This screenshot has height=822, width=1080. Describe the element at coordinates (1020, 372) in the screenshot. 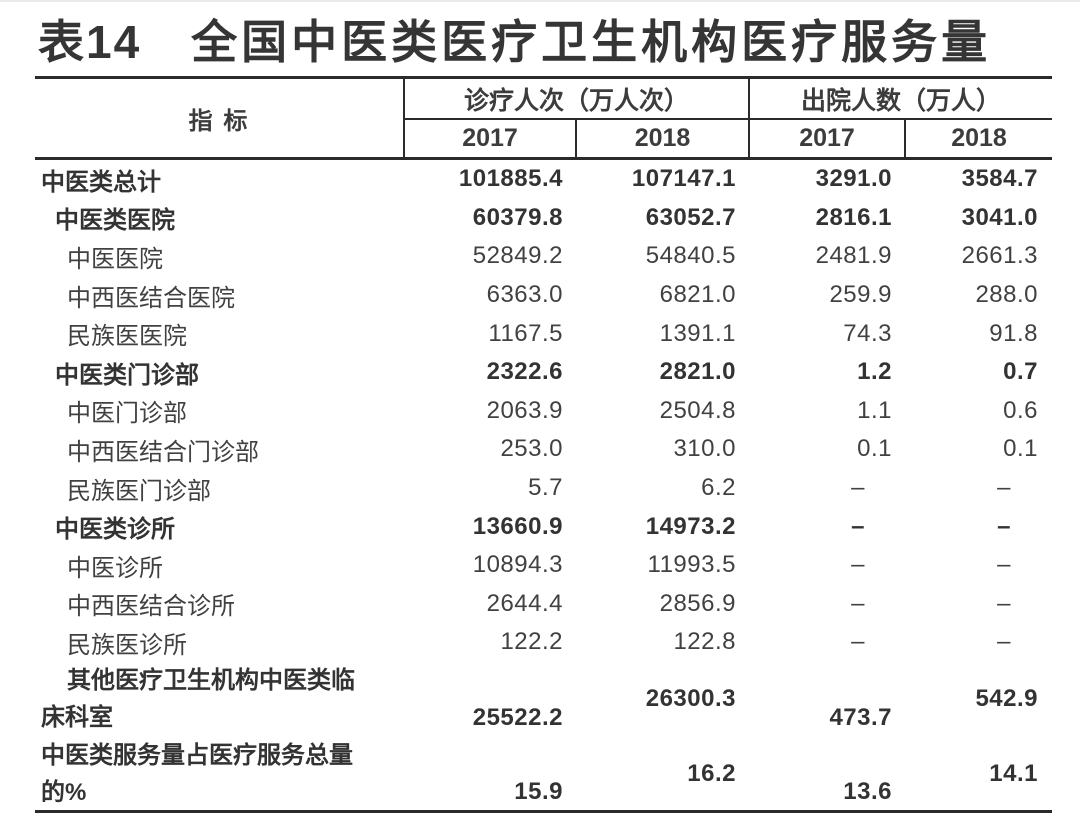

I see `cell-value: 0.7` at that location.